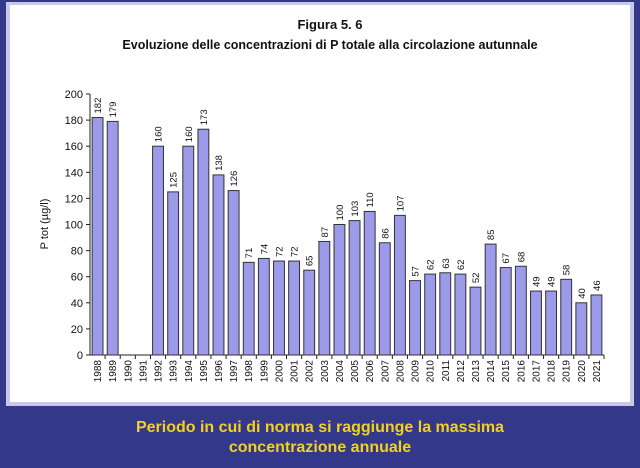 The image size is (640, 468). Describe the element at coordinates (159, 371) in the screenshot. I see `x-tick-label: 1992` at that location.